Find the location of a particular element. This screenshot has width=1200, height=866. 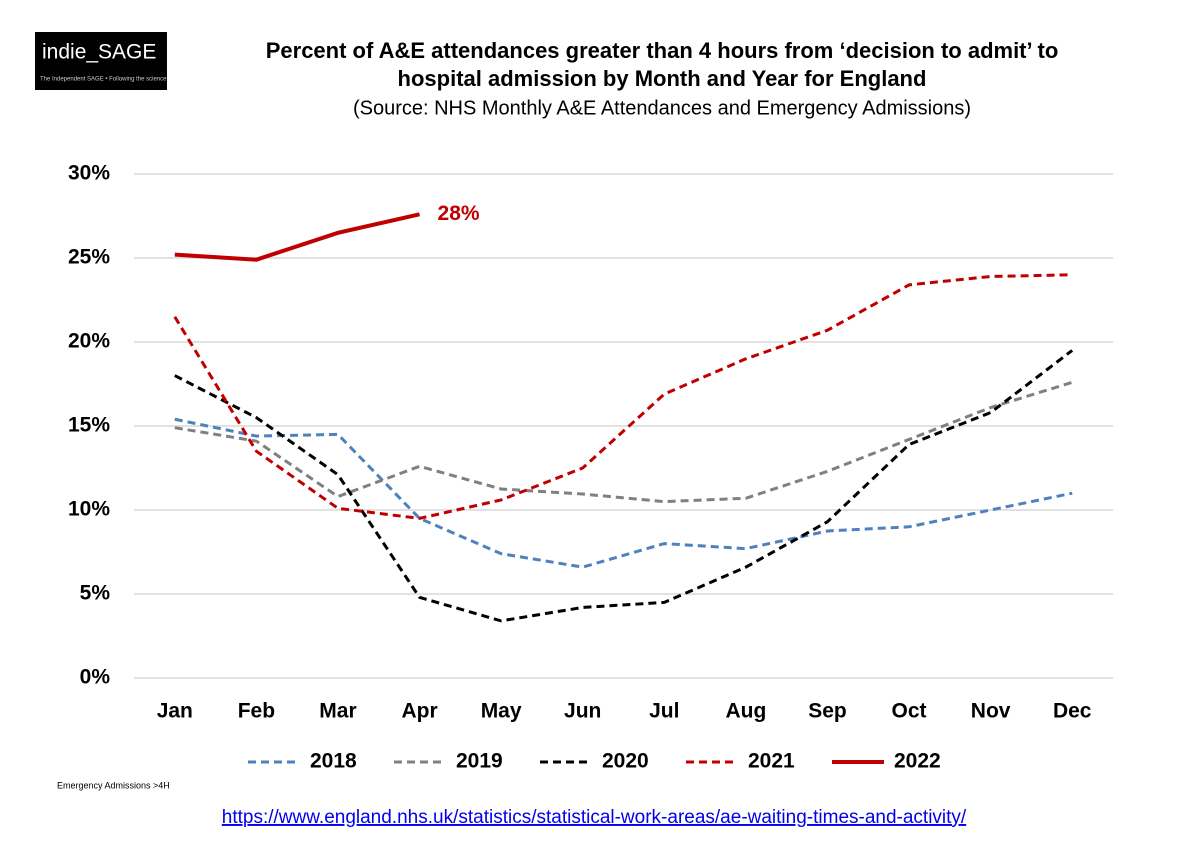

x-tick-label: Feb is located at coordinates (256, 711).